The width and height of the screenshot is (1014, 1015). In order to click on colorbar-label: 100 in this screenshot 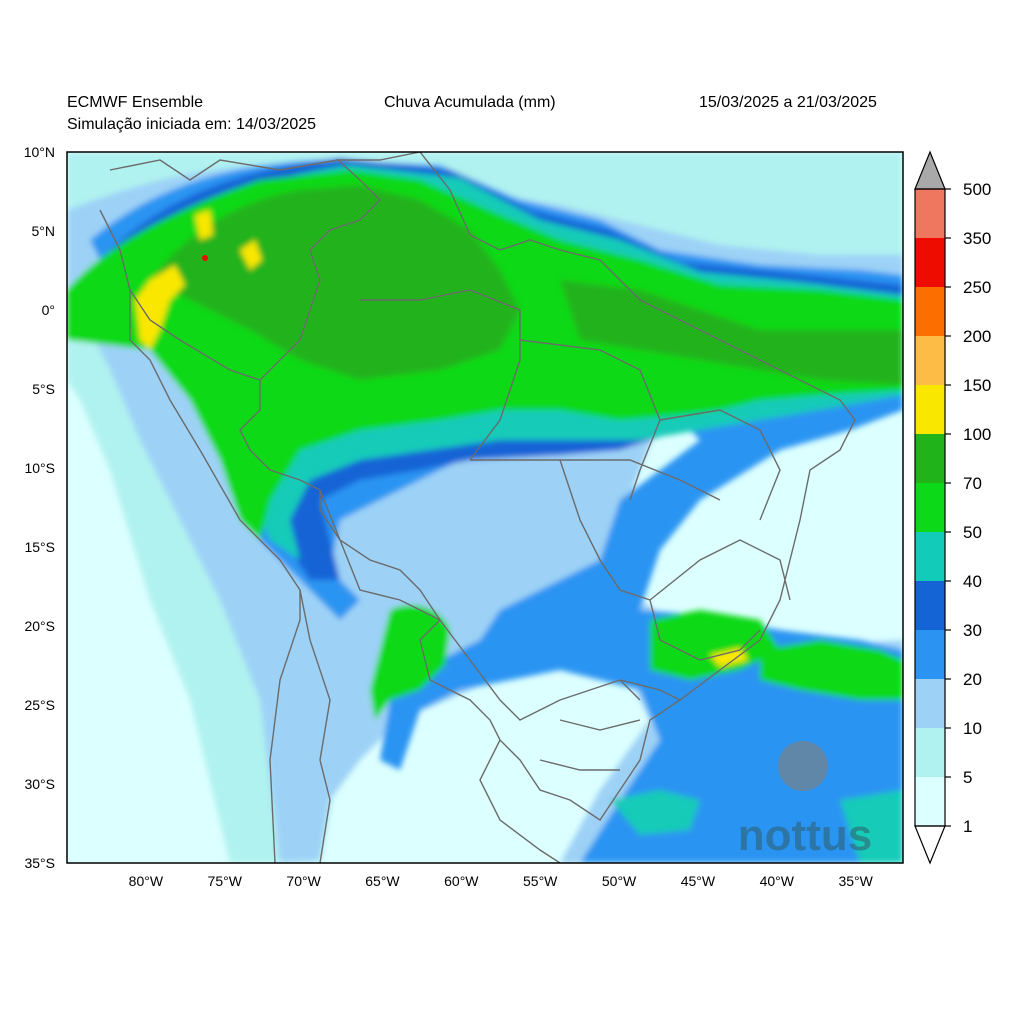, I will do `click(977, 434)`.